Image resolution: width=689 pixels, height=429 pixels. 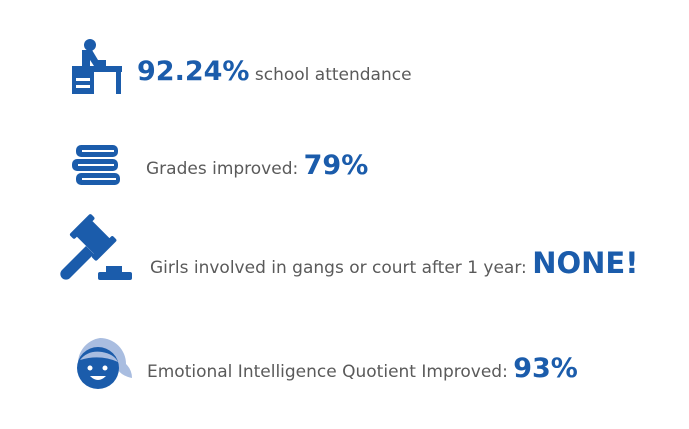 What do you see at coordinates (97, 66) in the screenshot?
I see `desk-icon` at bounding box center [97, 66].